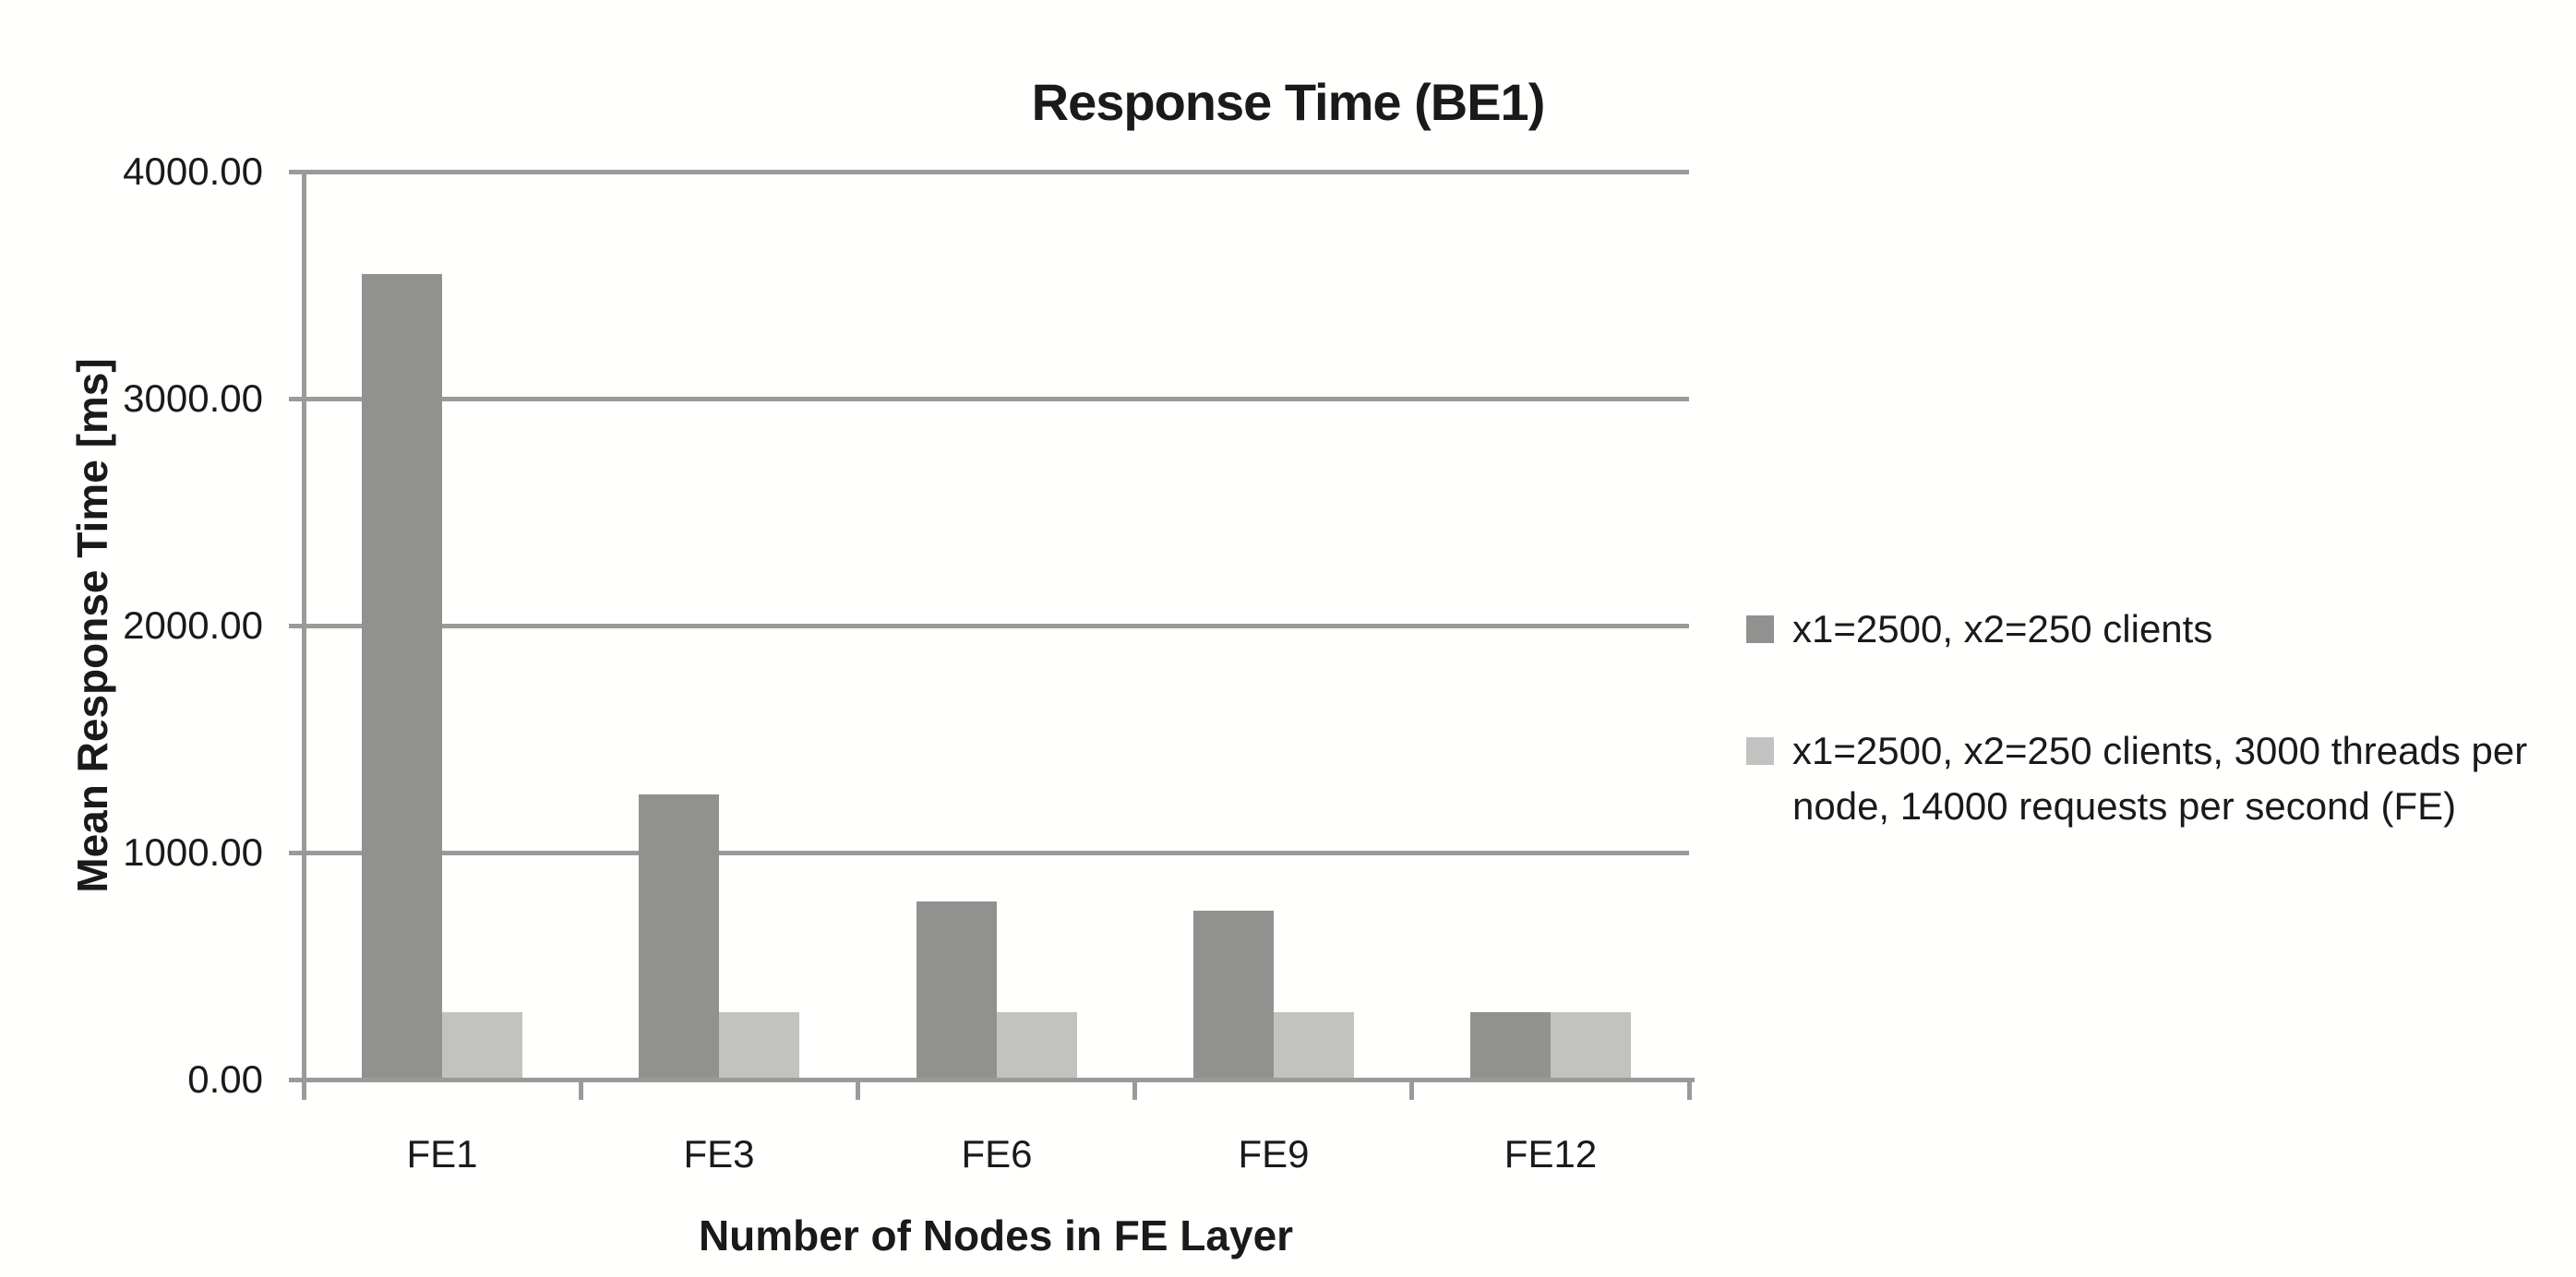 This screenshot has height=1277, width=2576. Describe the element at coordinates (1551, 1154) in the screenshot. I see `x-tick-label: FE12` at that location.